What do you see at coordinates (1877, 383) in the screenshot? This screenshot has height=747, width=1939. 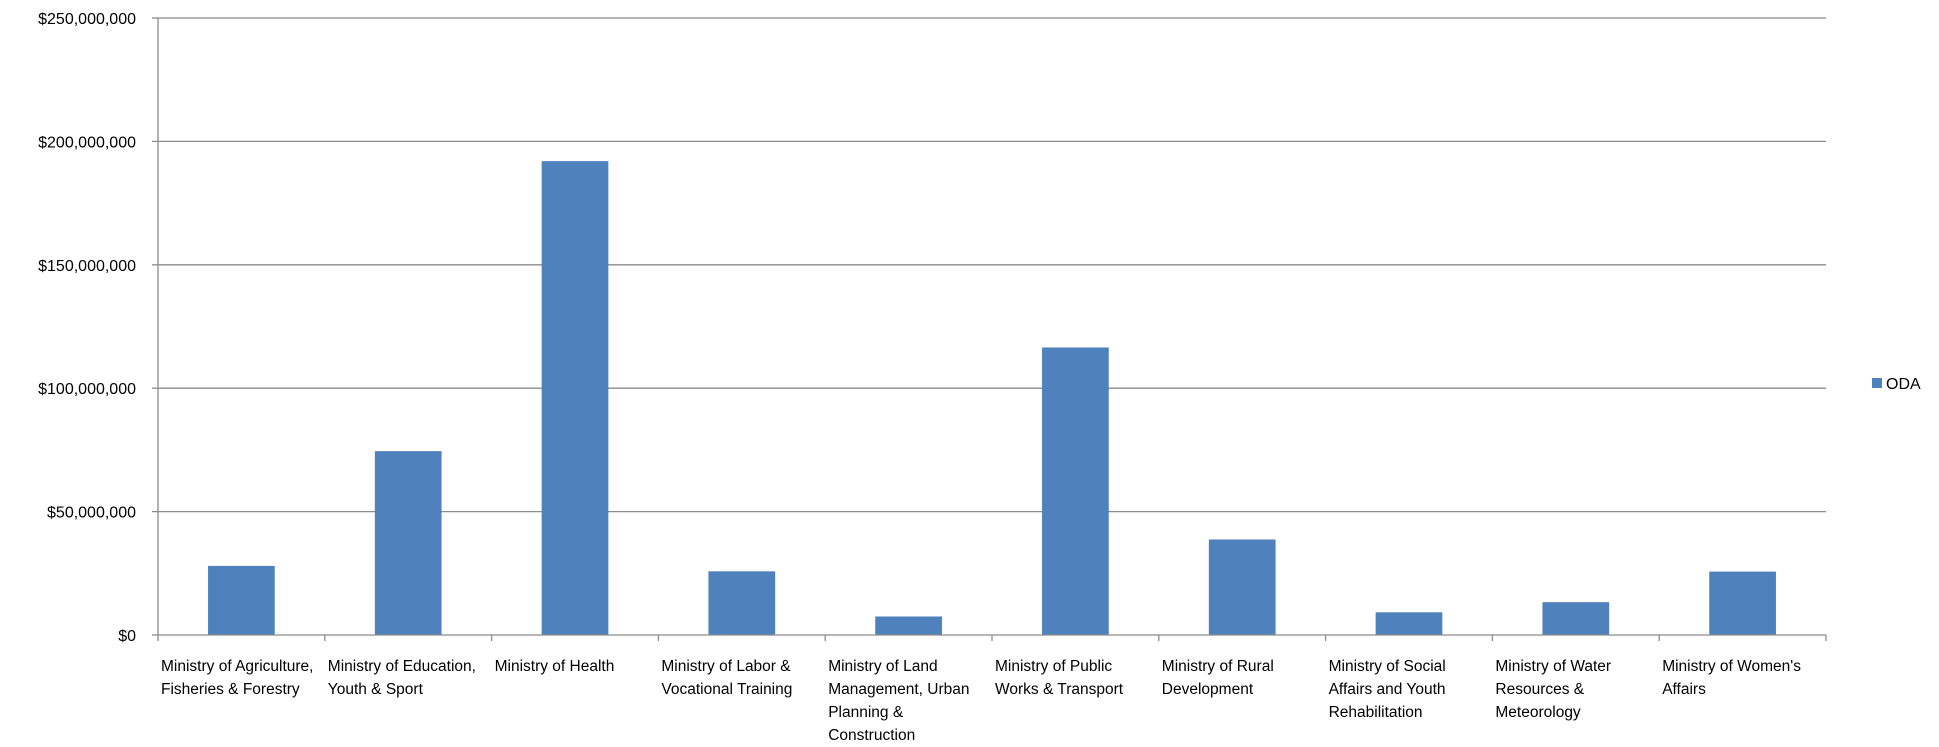 I see `legend-swatch-oda` at bounding box center [1877, 383].